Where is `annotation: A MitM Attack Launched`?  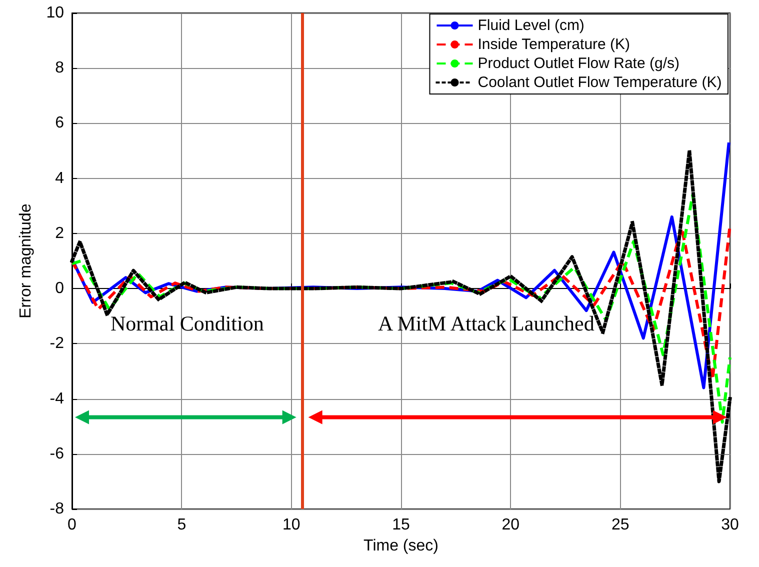
annotation: A MitM Attack Launched is located at coordinates (486, 323).